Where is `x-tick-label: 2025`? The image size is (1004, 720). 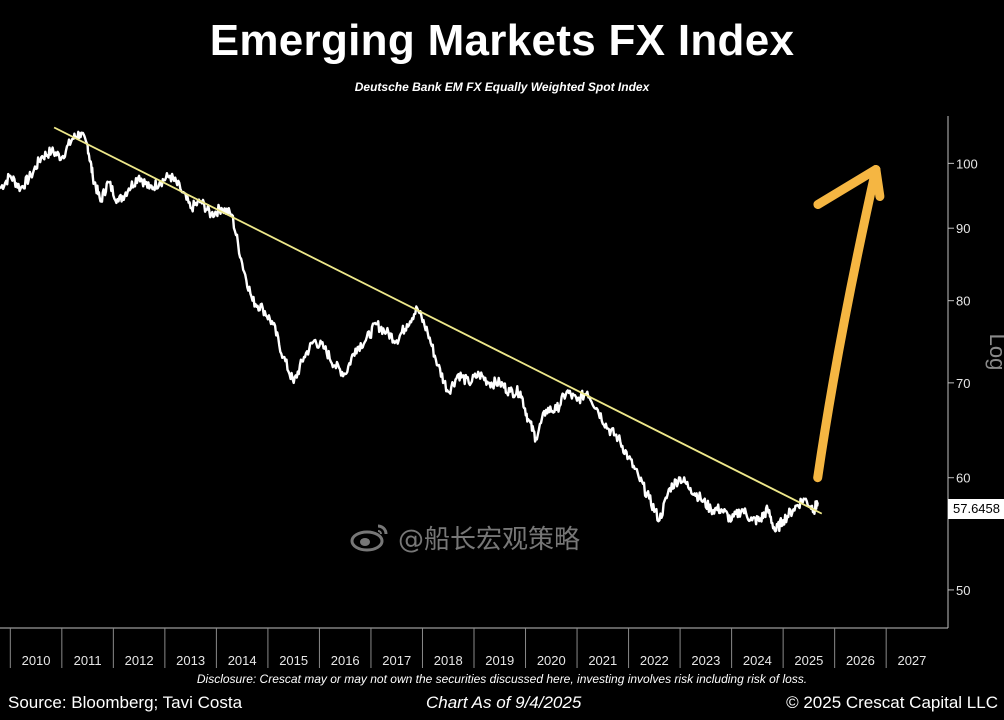
x-tick-label: 2025 is located at coordinates (808, 660).